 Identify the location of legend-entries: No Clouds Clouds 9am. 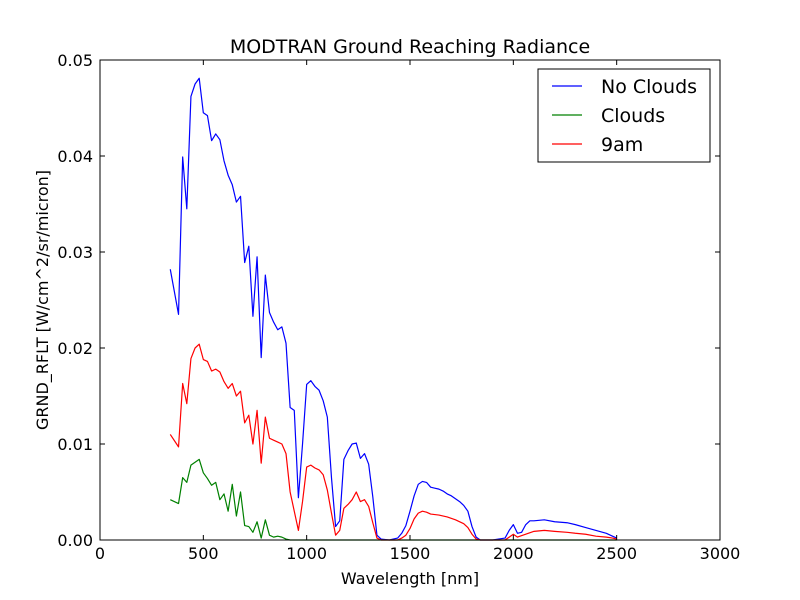
(624, 116).